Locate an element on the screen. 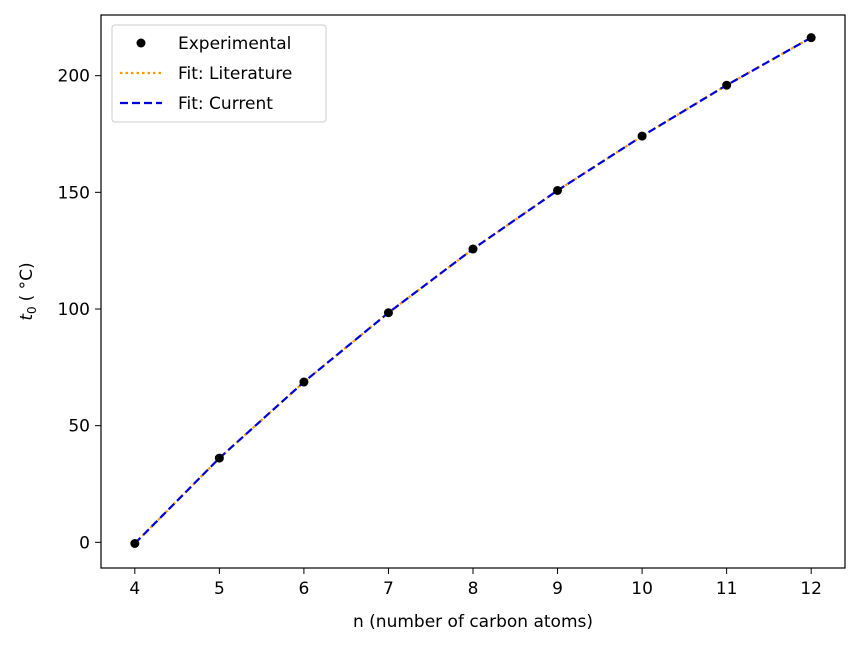 This screenshot has width=860, height=647. legend-label: Fit: Literature is located at coordinates (235, 74).